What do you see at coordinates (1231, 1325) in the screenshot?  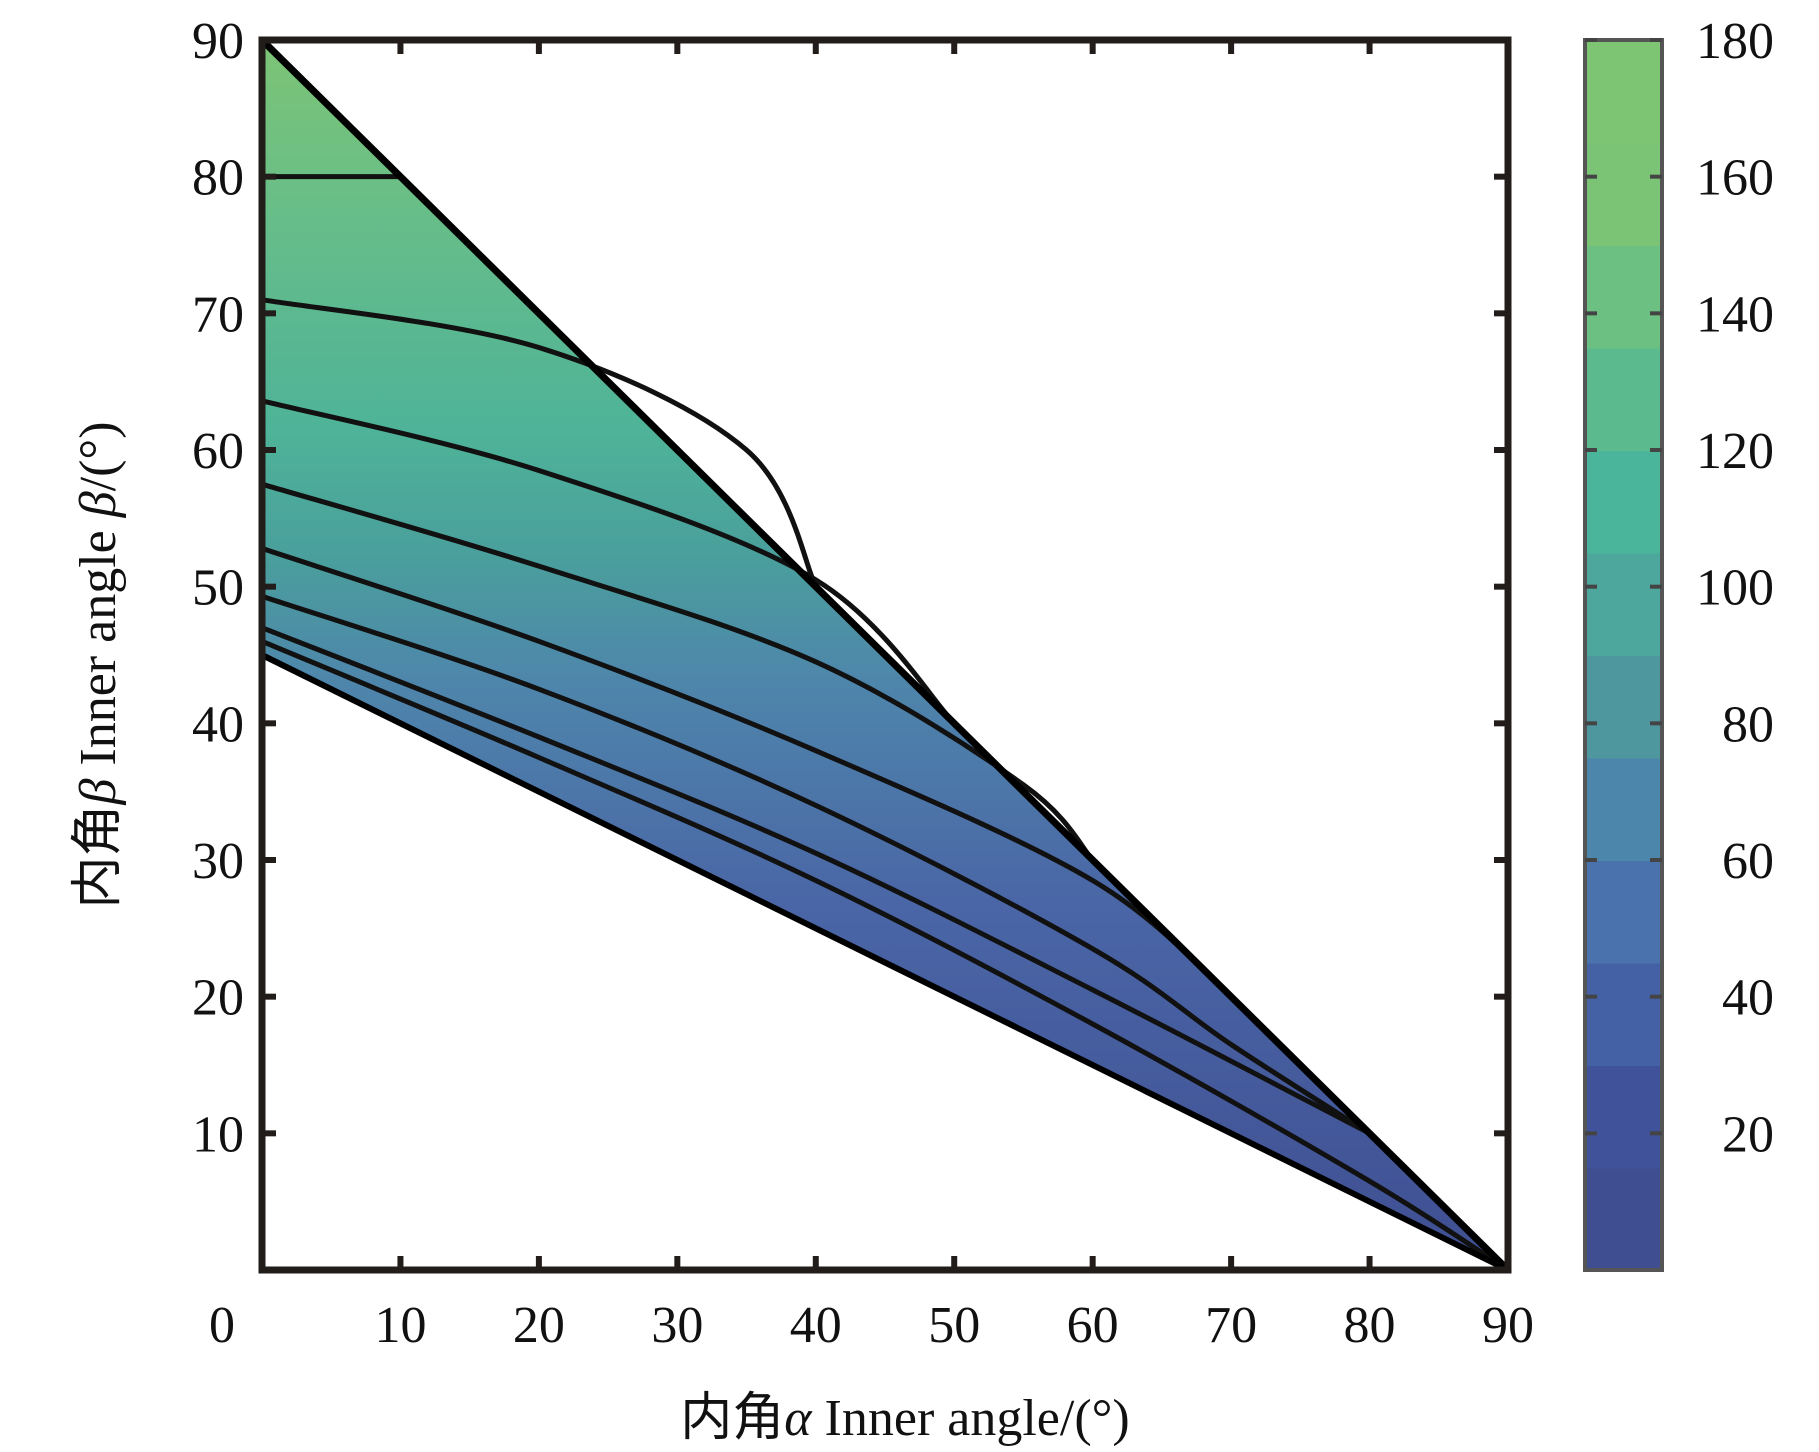 I see `x-tick-label-70: 70` at bounding box center [1231, 1325].